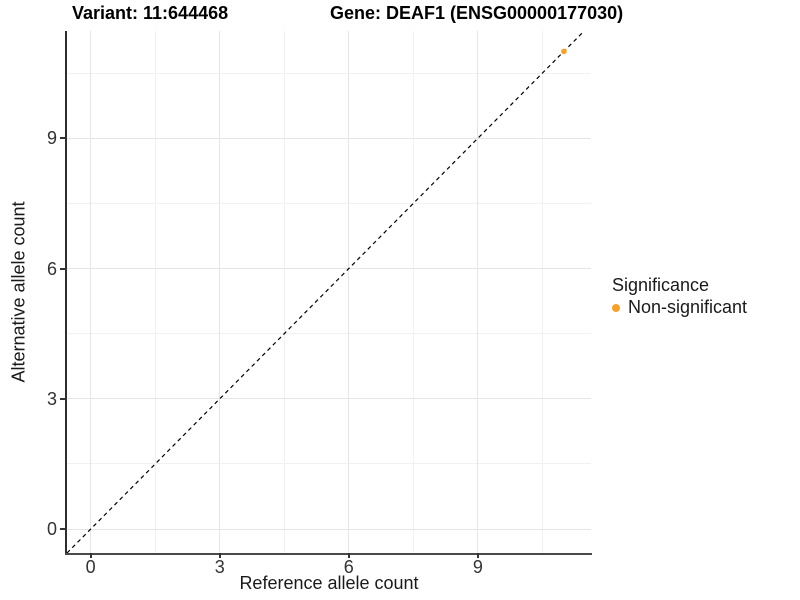  I want to click on legend-item-label: Non-significant, so click(688, 307).